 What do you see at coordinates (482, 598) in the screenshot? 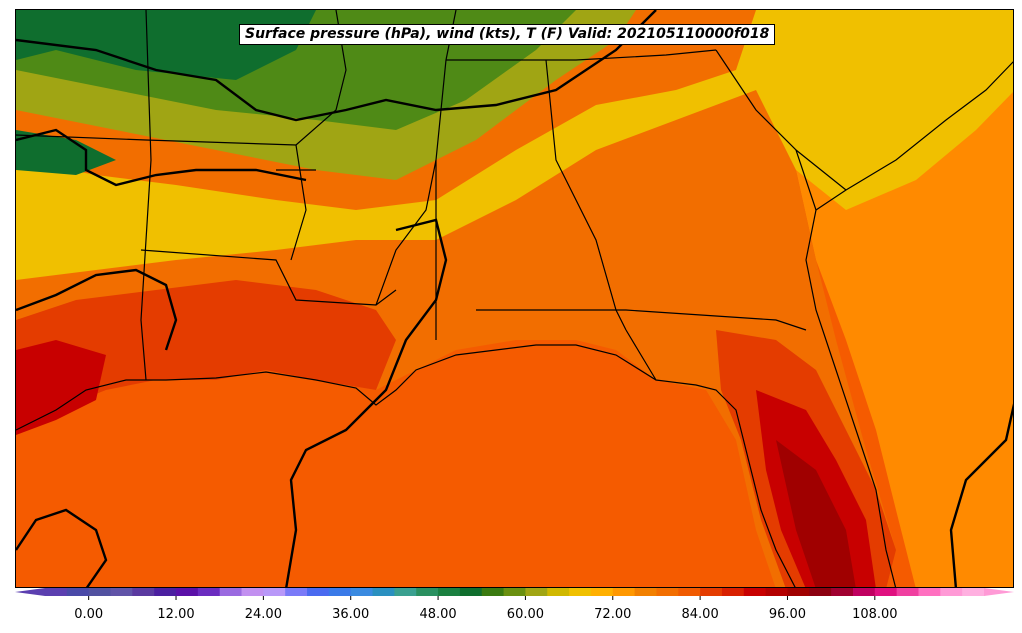
I see `colorbar-ticks` at bounding box center [482, 598].